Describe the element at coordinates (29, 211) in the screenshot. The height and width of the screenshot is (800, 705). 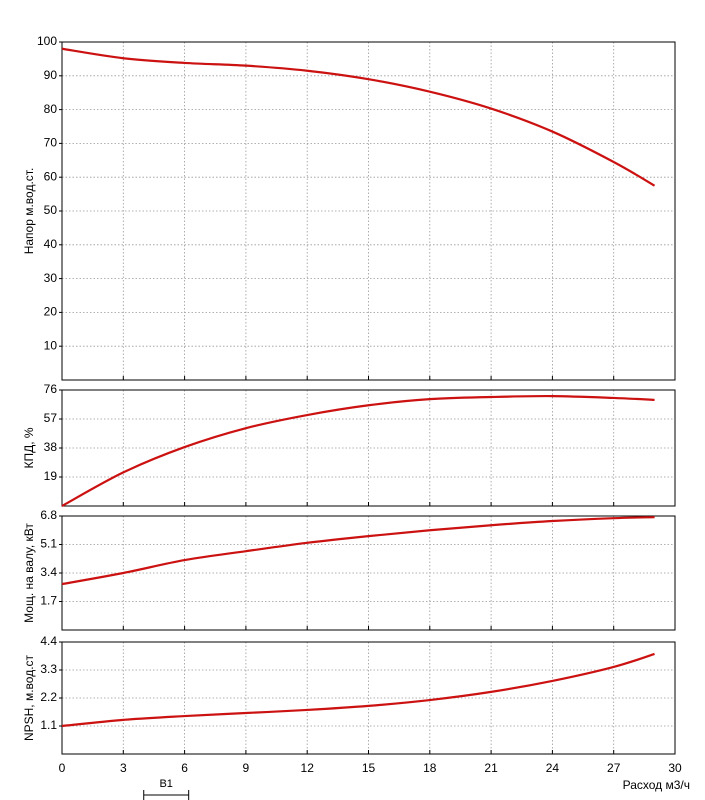
I see `y-axis-label: Напор м.вод.ст.` at that location.